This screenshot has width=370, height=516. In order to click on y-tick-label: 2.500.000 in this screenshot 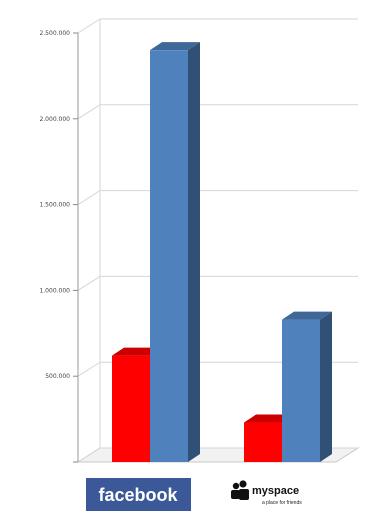, I will do `click(54, 33)`.